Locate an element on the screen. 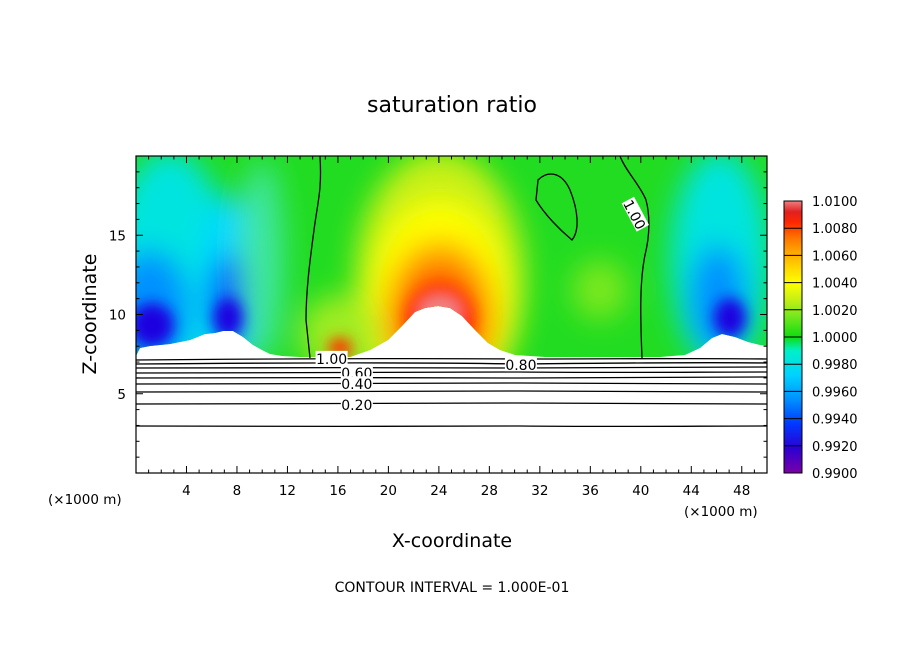  x-tick-label: 8 is located at coordinates (237, 491).